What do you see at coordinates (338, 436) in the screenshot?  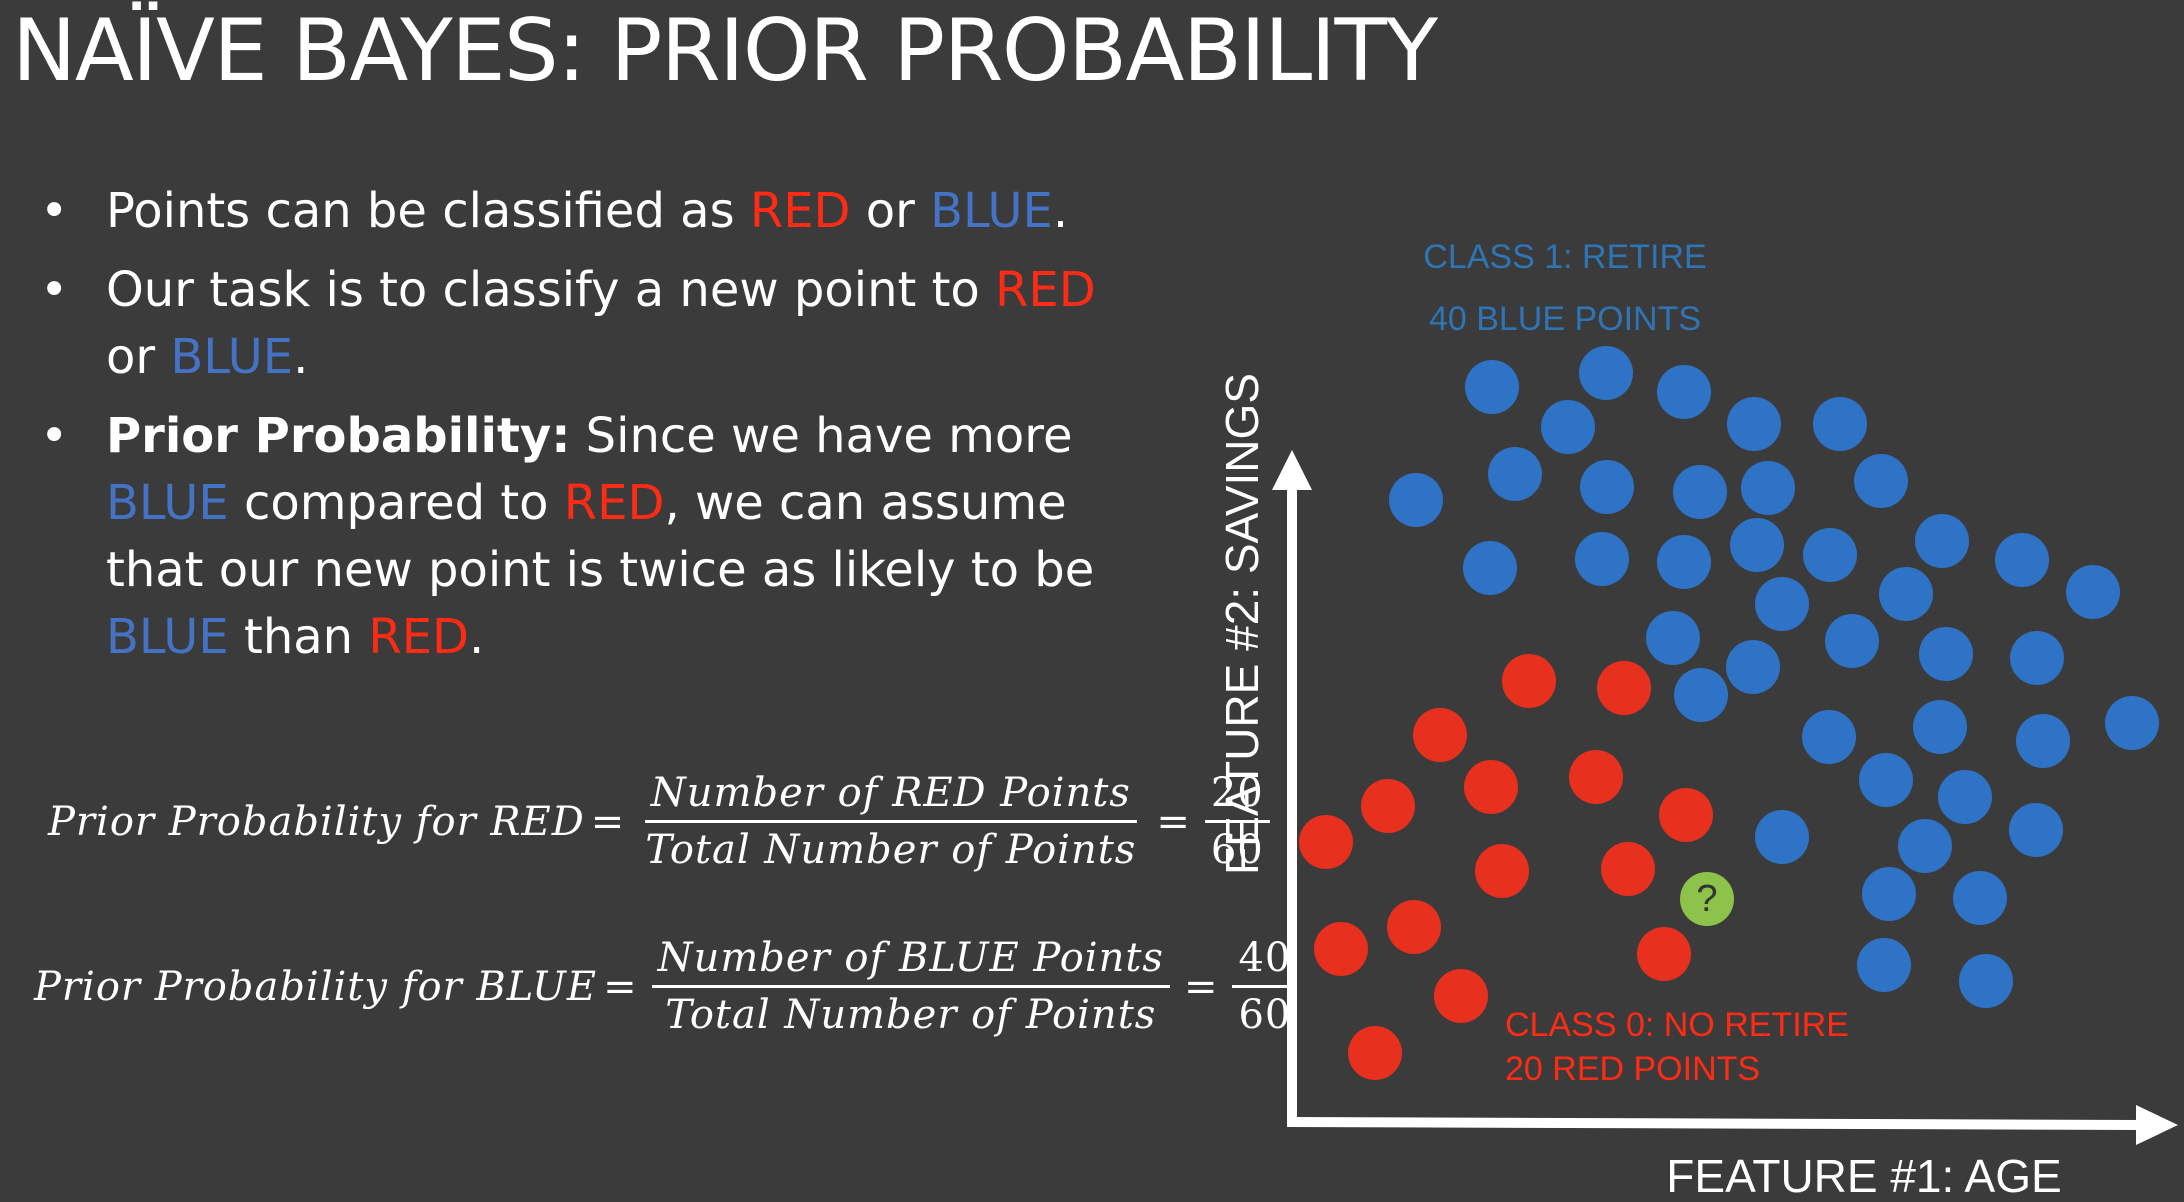 I see `bold-term: Prior Probability:` at bounding box center [338, 436].